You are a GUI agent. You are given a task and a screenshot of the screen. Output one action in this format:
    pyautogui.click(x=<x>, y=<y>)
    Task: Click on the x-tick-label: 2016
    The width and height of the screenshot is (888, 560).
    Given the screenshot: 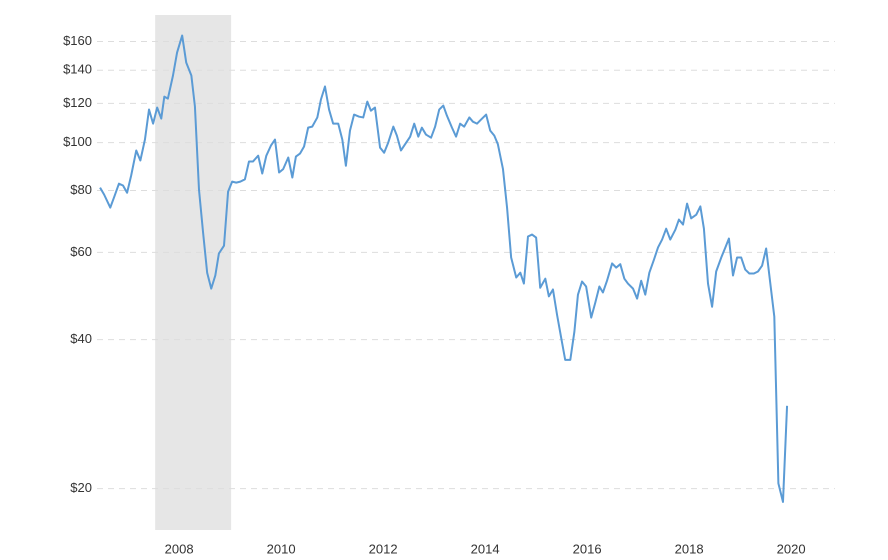 What is the action you would take?
    pyautogui.click(x=587, y=548)
    